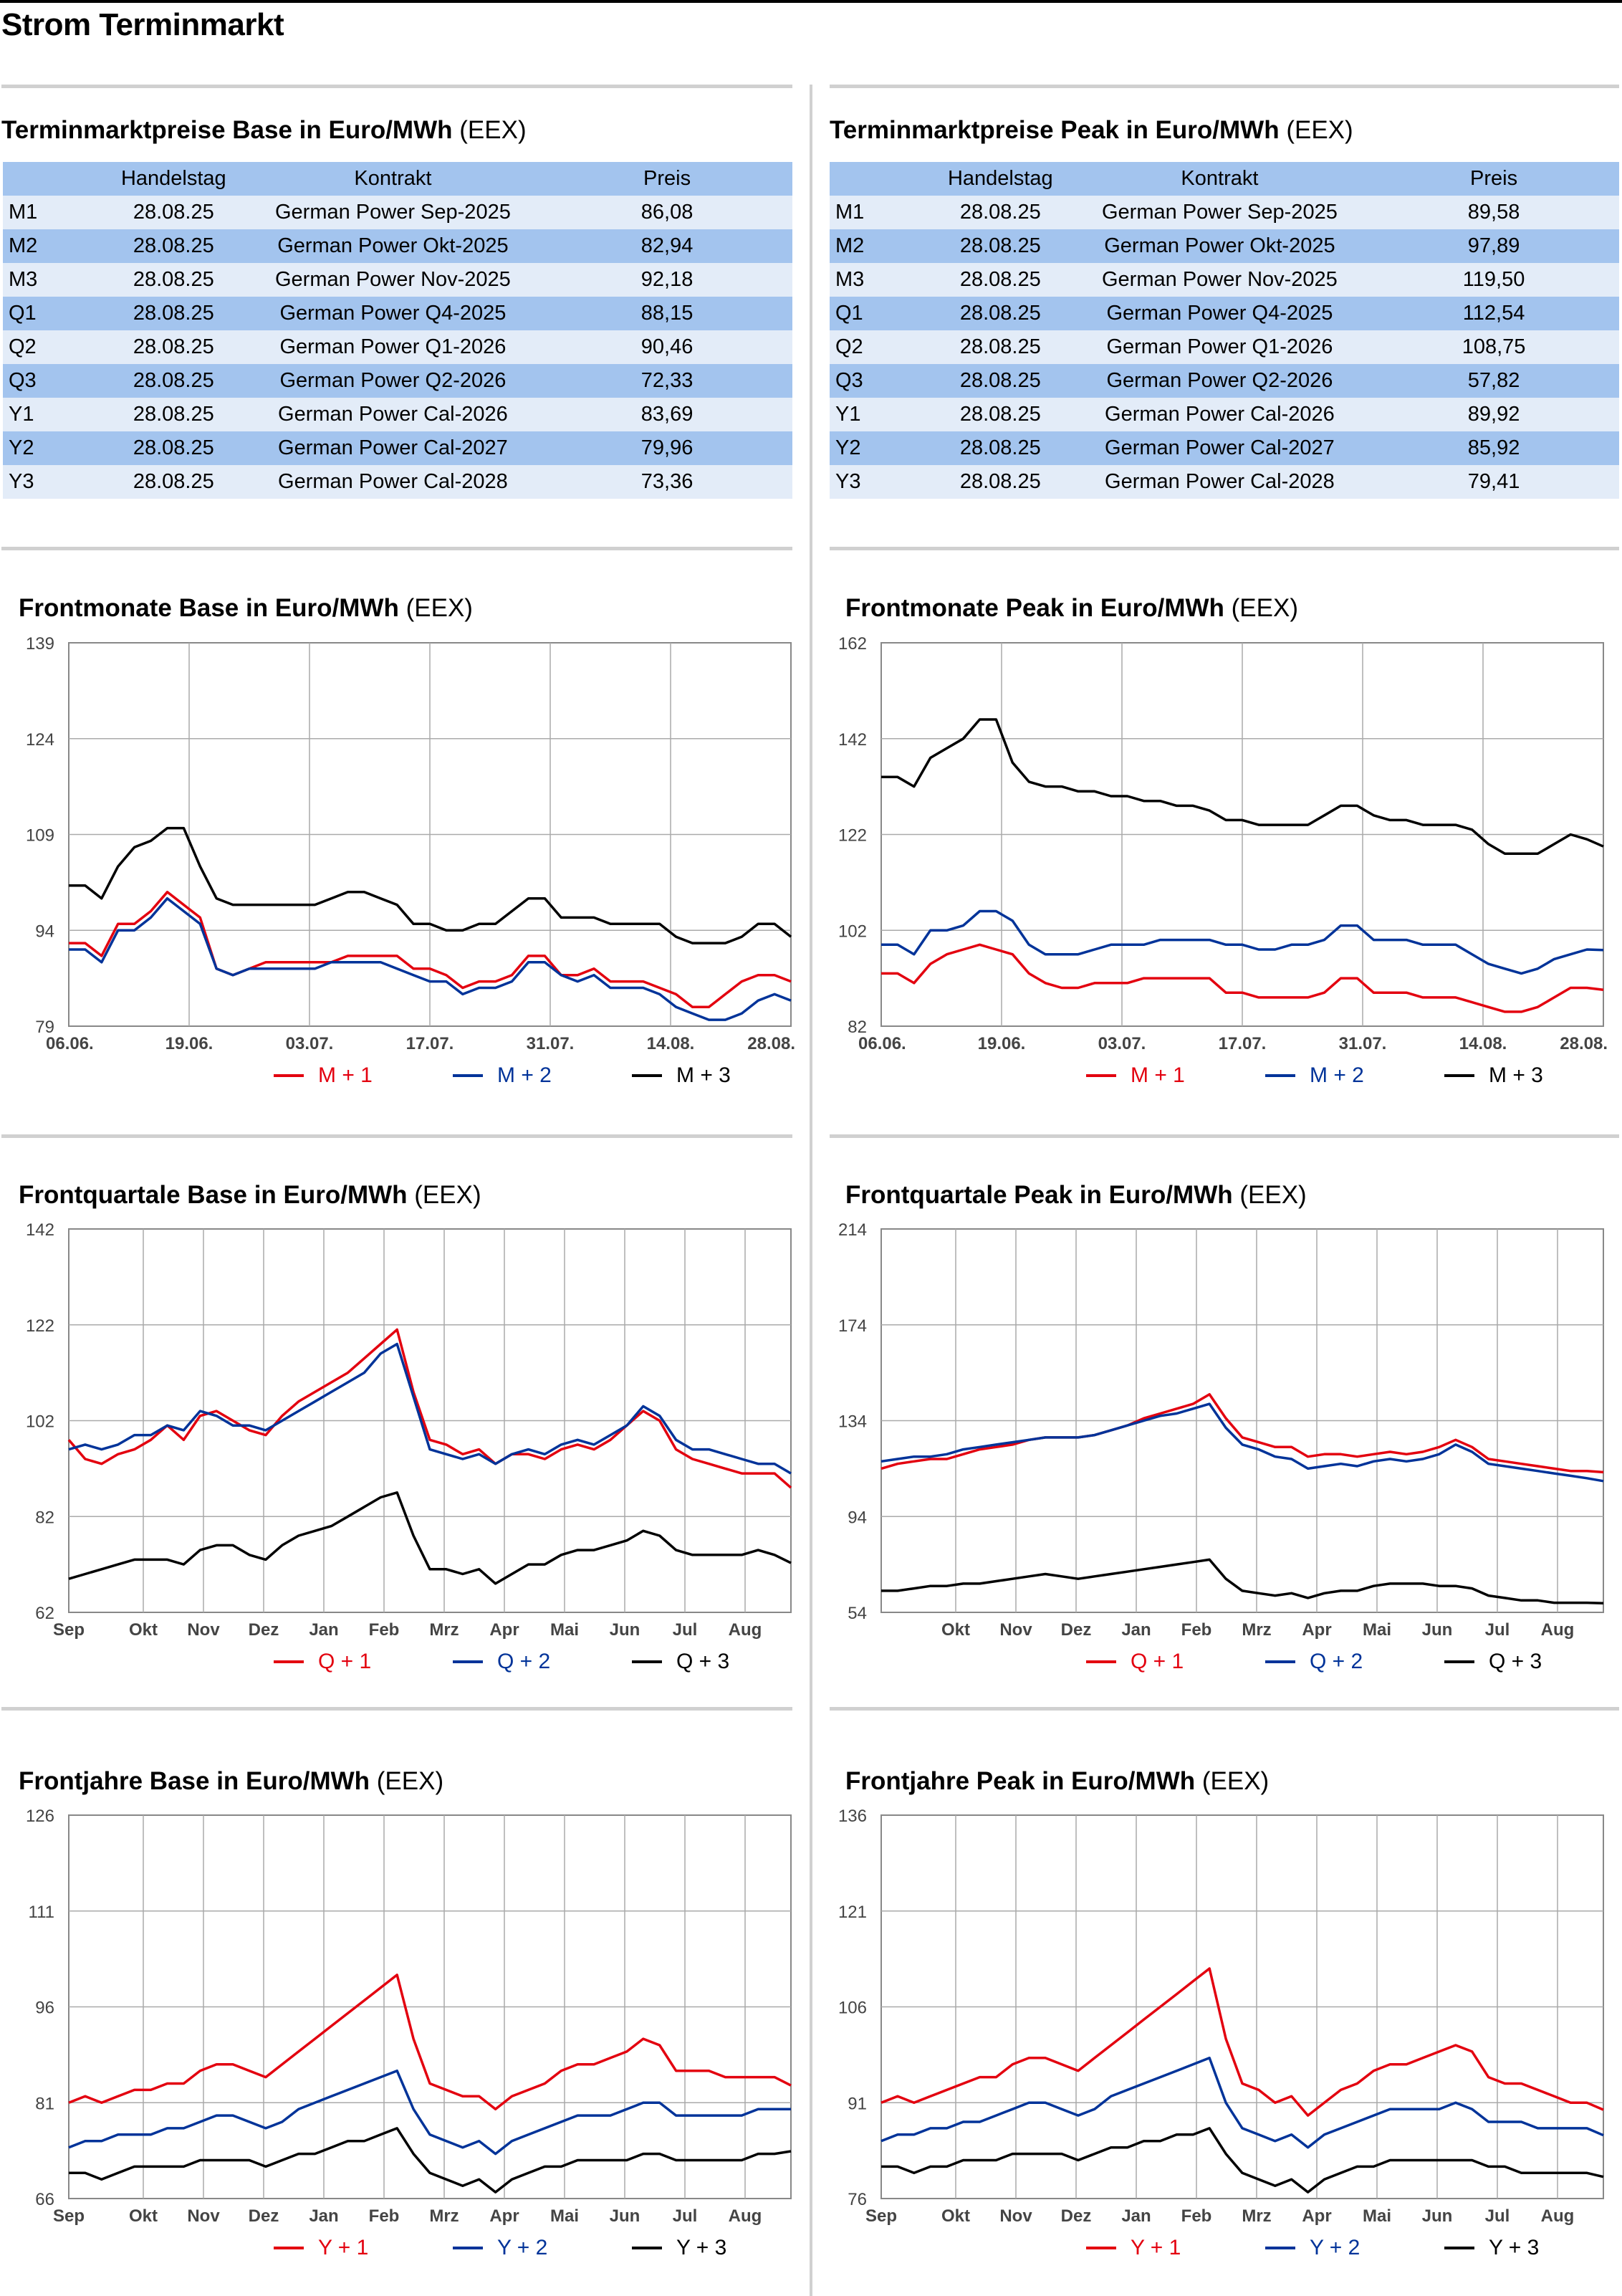 The image size is (1622, 2296). What do you see at coordinates (1220, 447) in the screenshot?
I see `table-cell: German Power Cal-2027` at bounding box center [1220, 447].